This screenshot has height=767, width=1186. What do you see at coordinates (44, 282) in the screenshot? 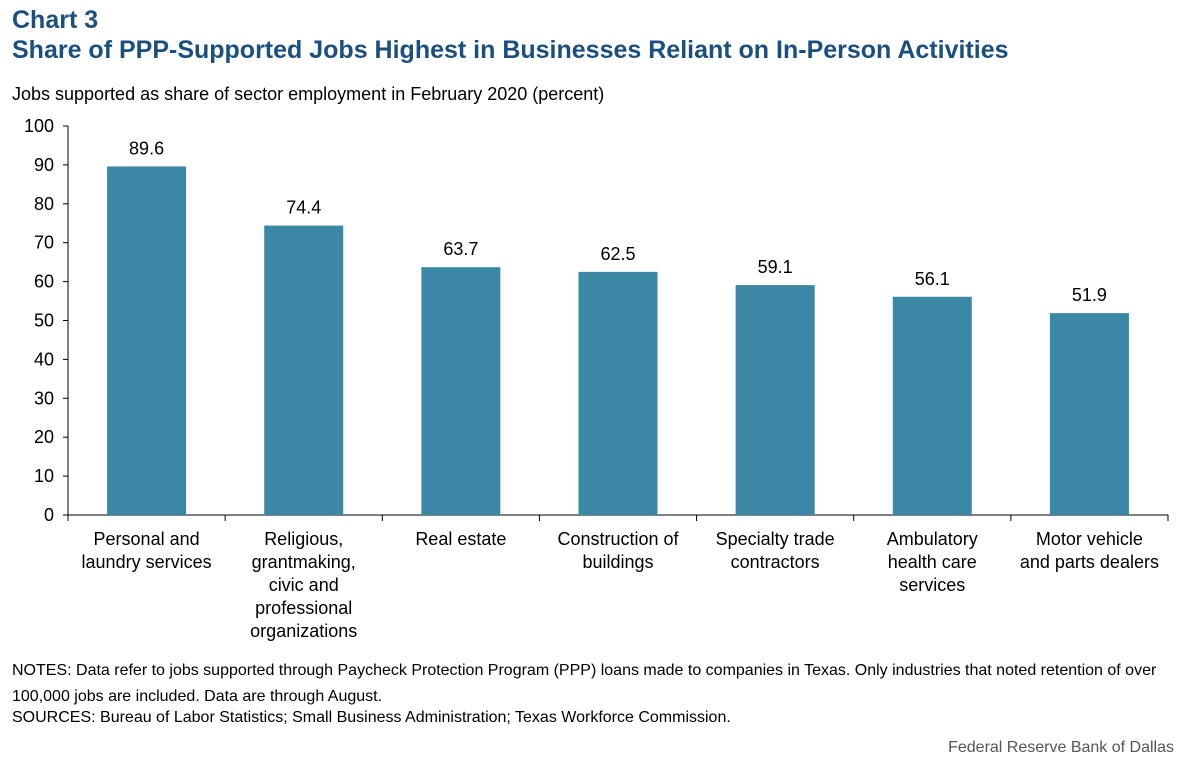
I see `y-tick-label: 60` at bounding box center [44, 282].